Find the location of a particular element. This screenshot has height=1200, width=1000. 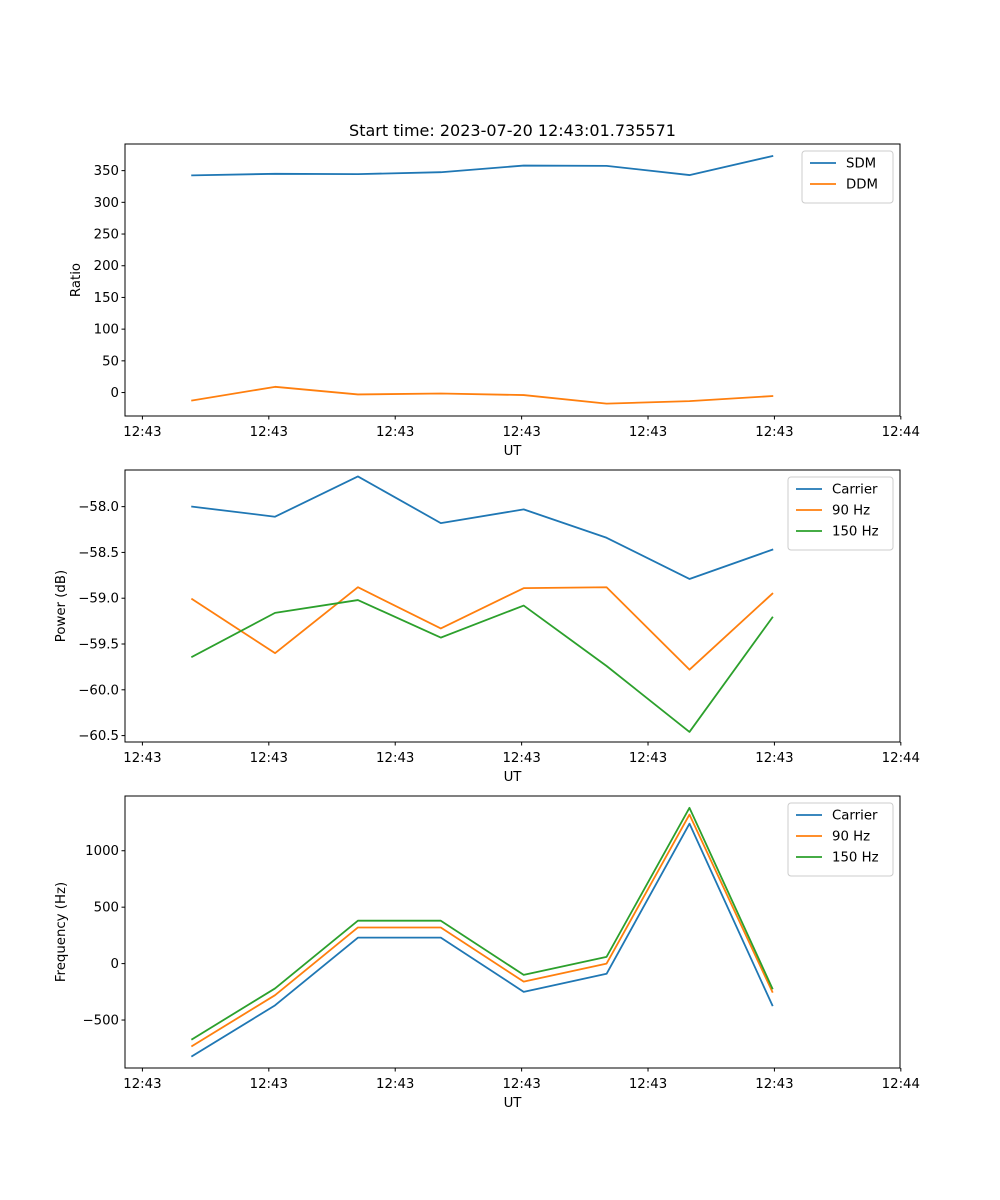

y-axis-label: Frequency (Hz) is located at coordinates (61, 932).